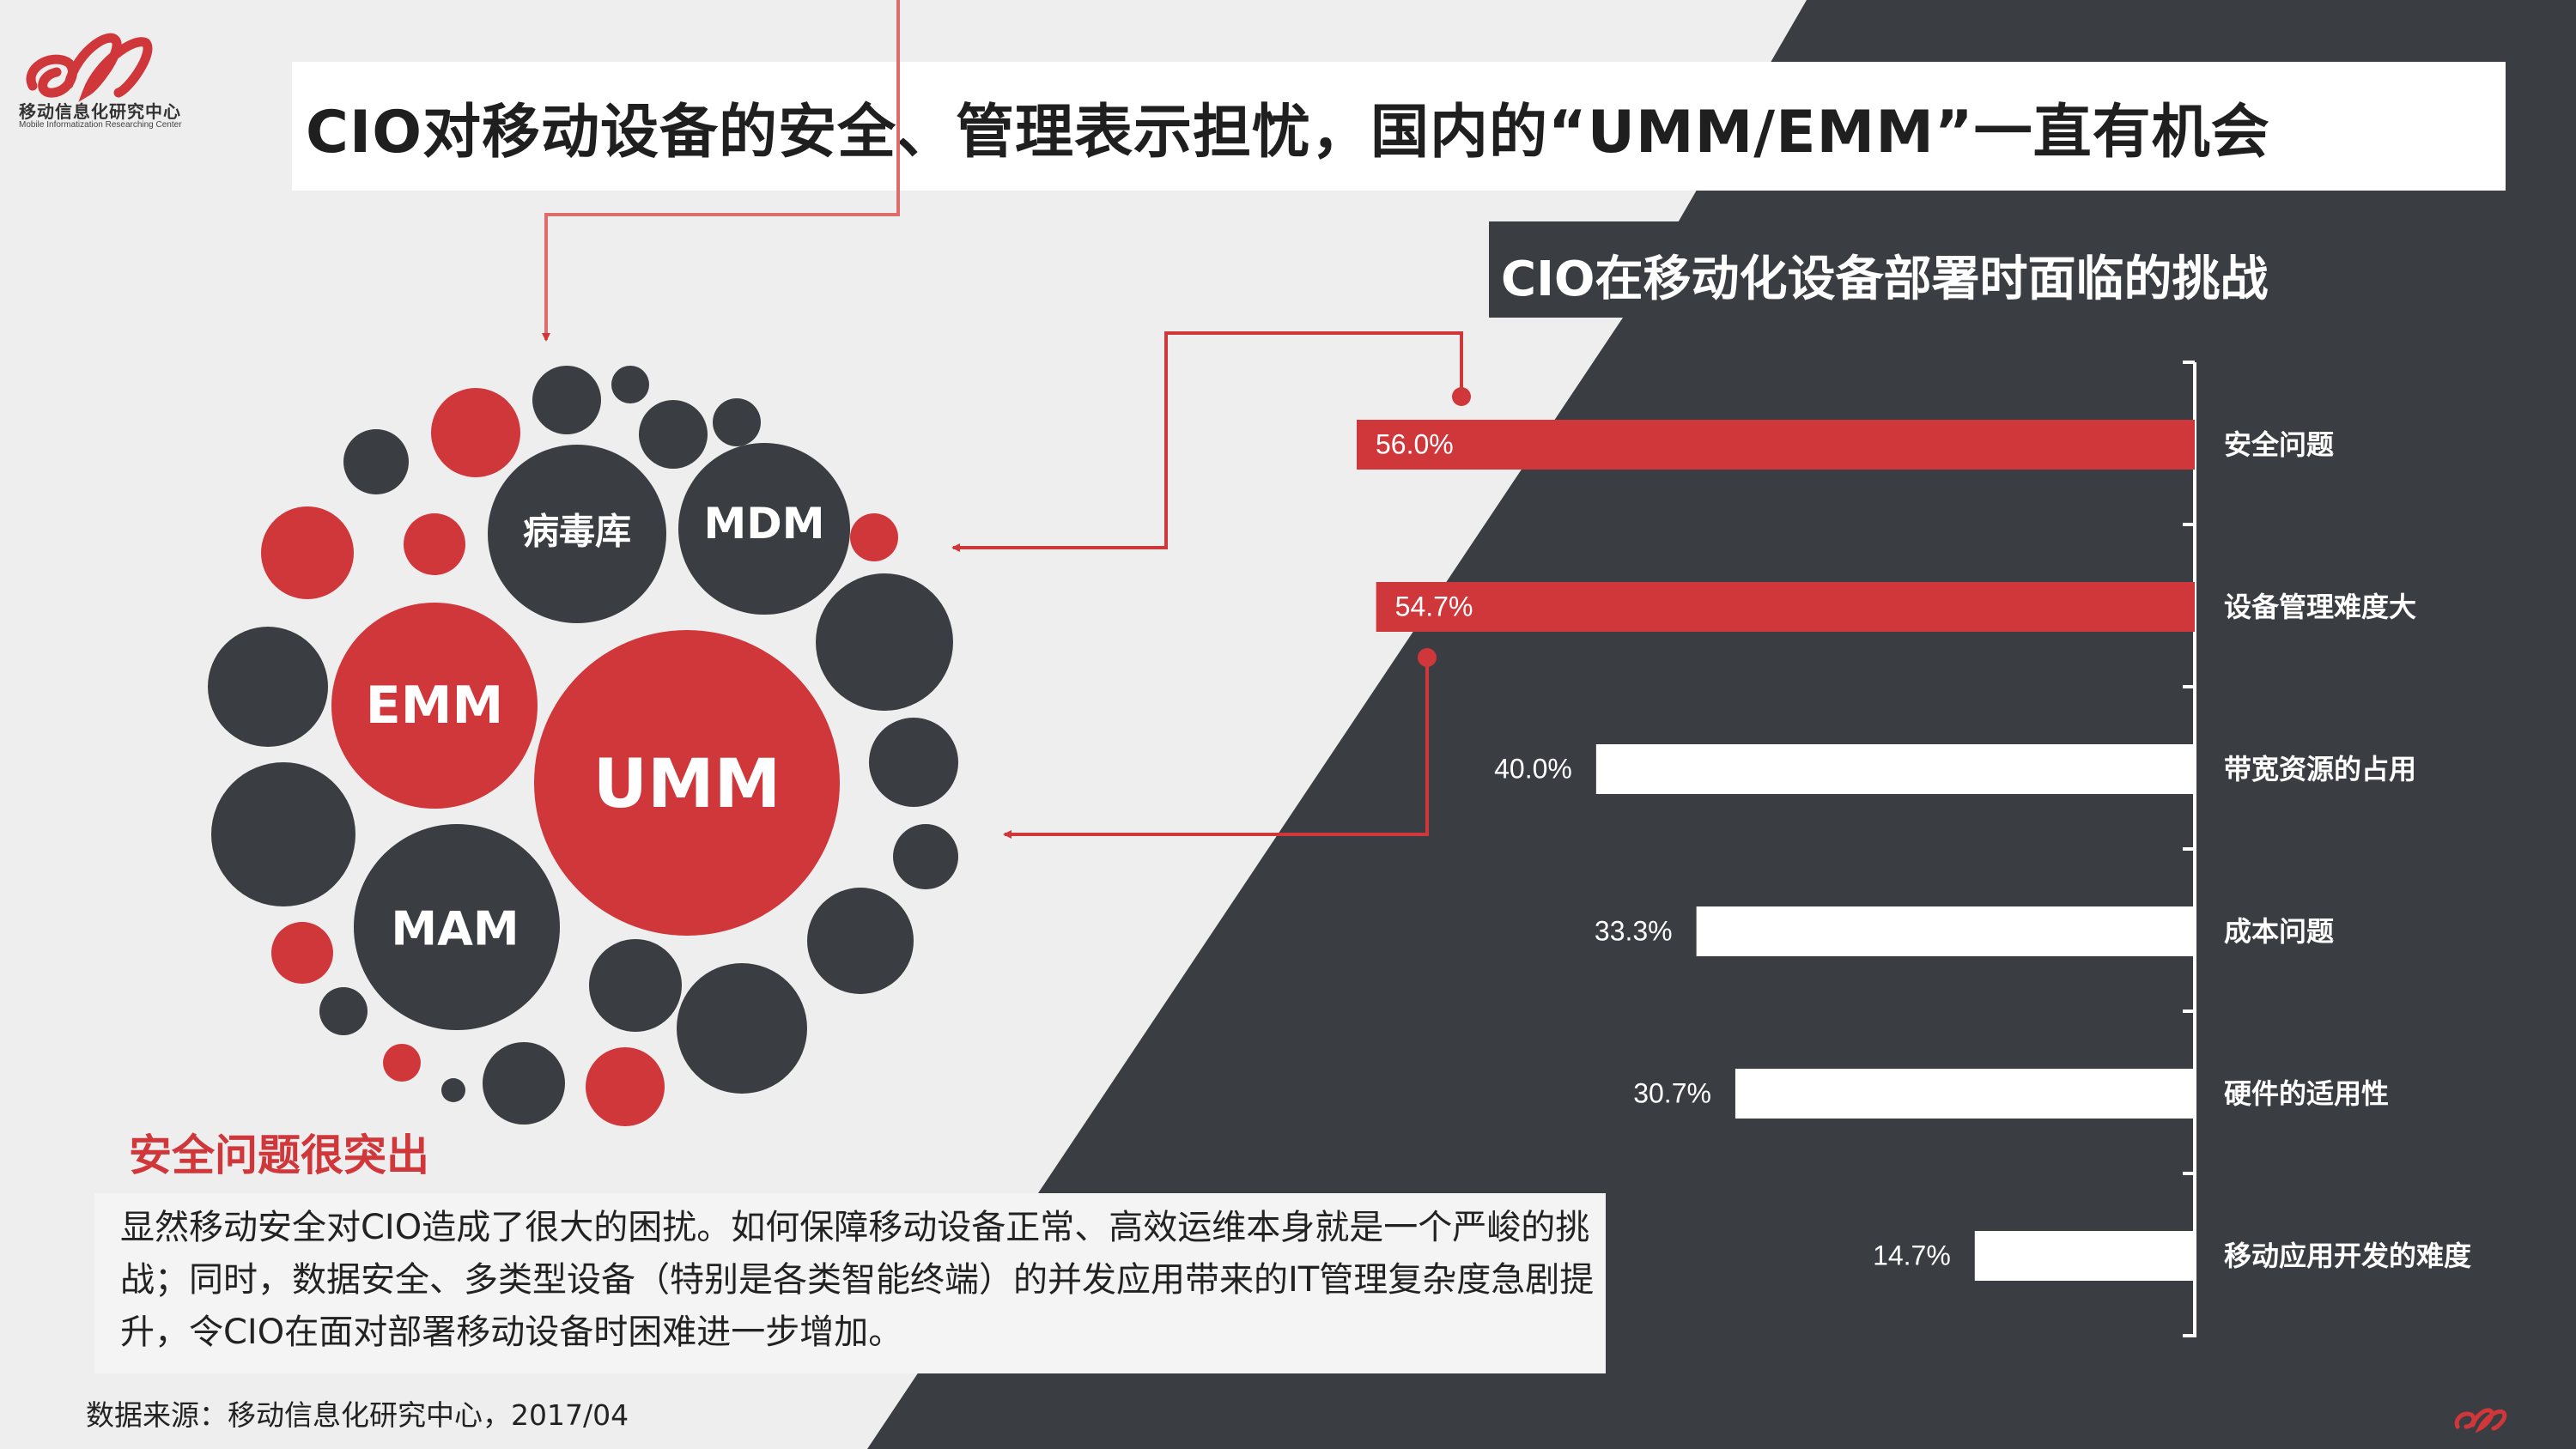 The image size is (2576, 1449). I want to click on connector-management, so click(1216, 748).